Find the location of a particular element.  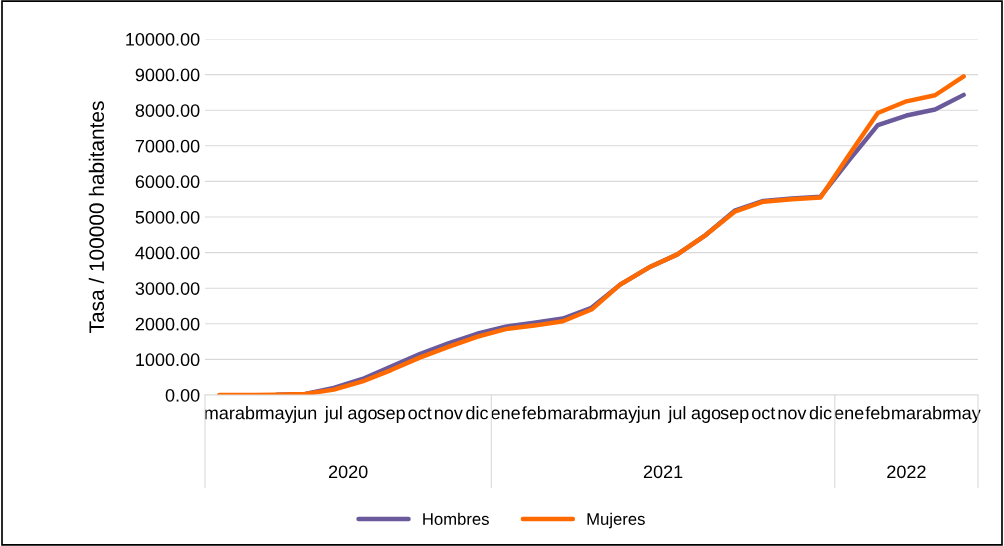

y-tick-label: 10000.00 is located at coordinates (163, 39).